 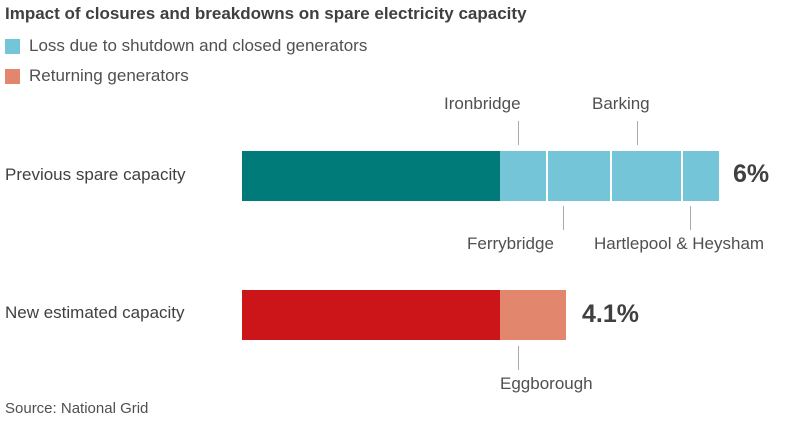 I want to click on annotation-hartlepool-heysham: Hartlepool & Heysham, so click(x=679, y=243).